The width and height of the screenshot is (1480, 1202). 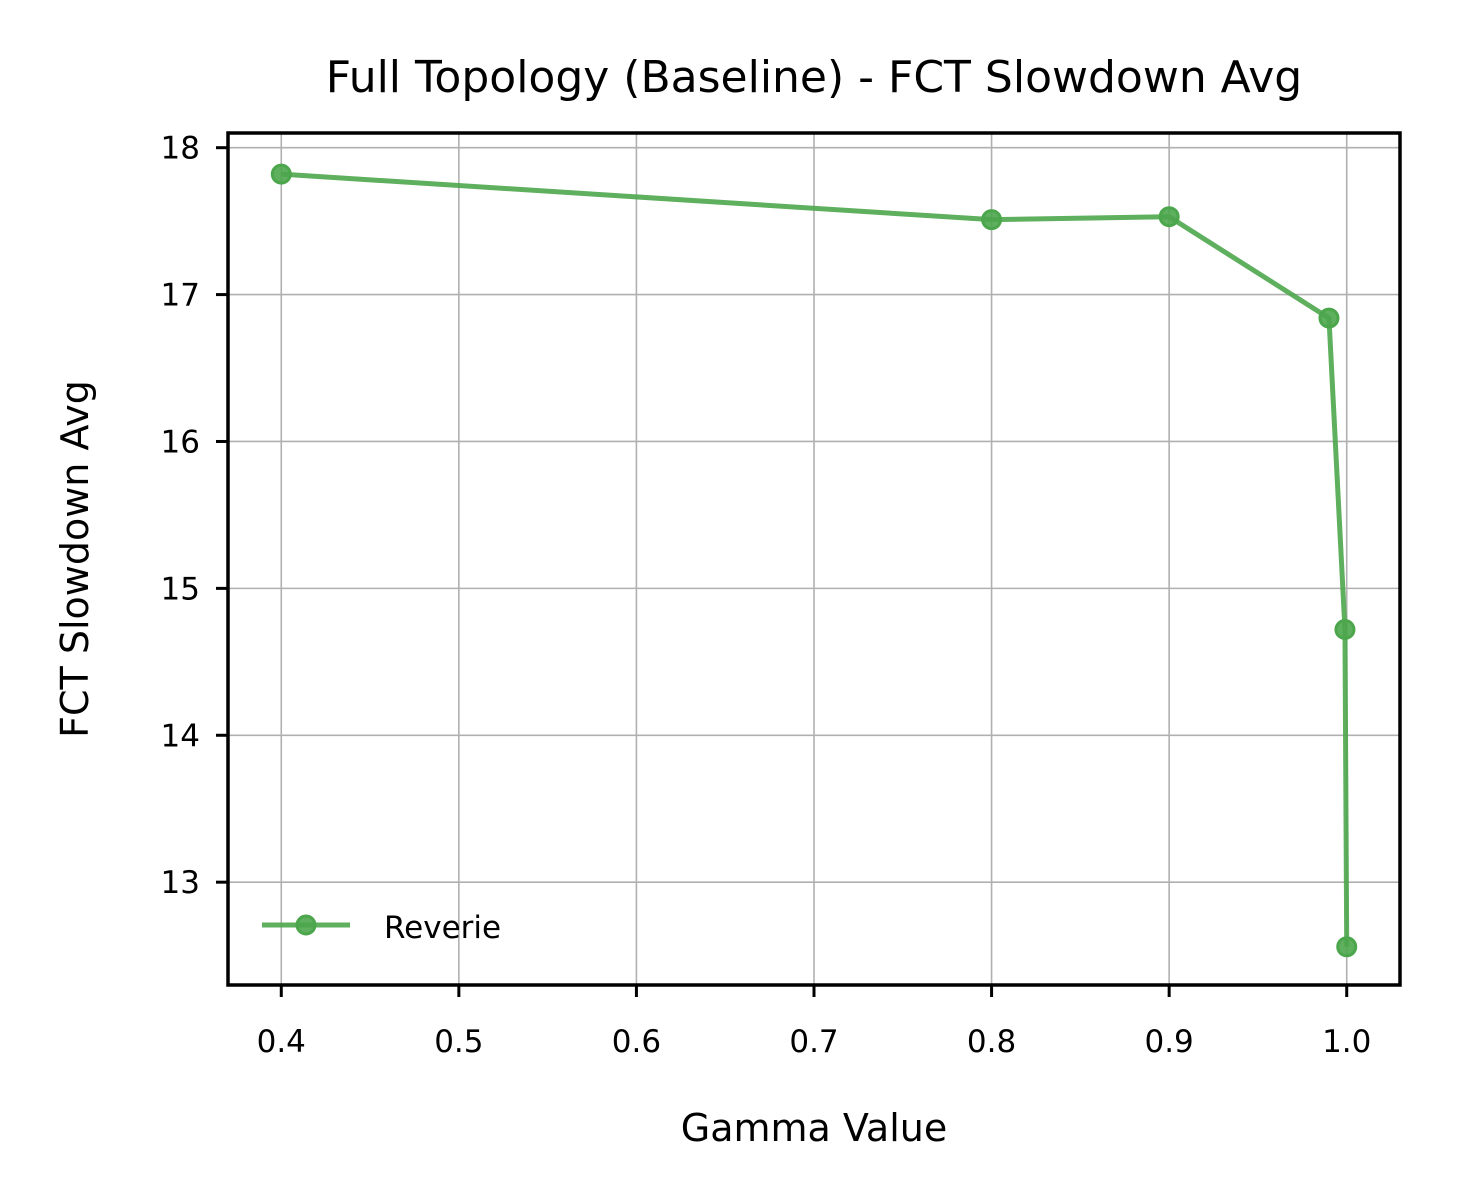 I want to click on legend: Reverie, so click(x=381, y=928).